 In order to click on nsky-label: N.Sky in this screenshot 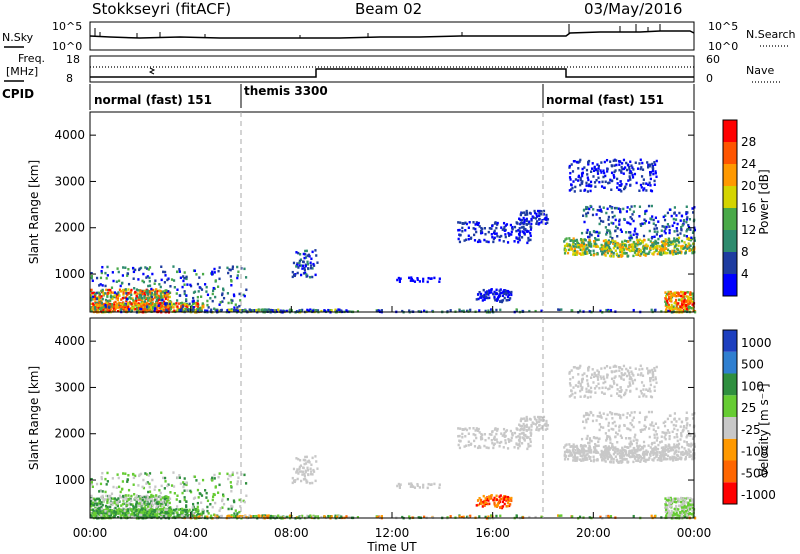, I will do `click(18, 37)`.